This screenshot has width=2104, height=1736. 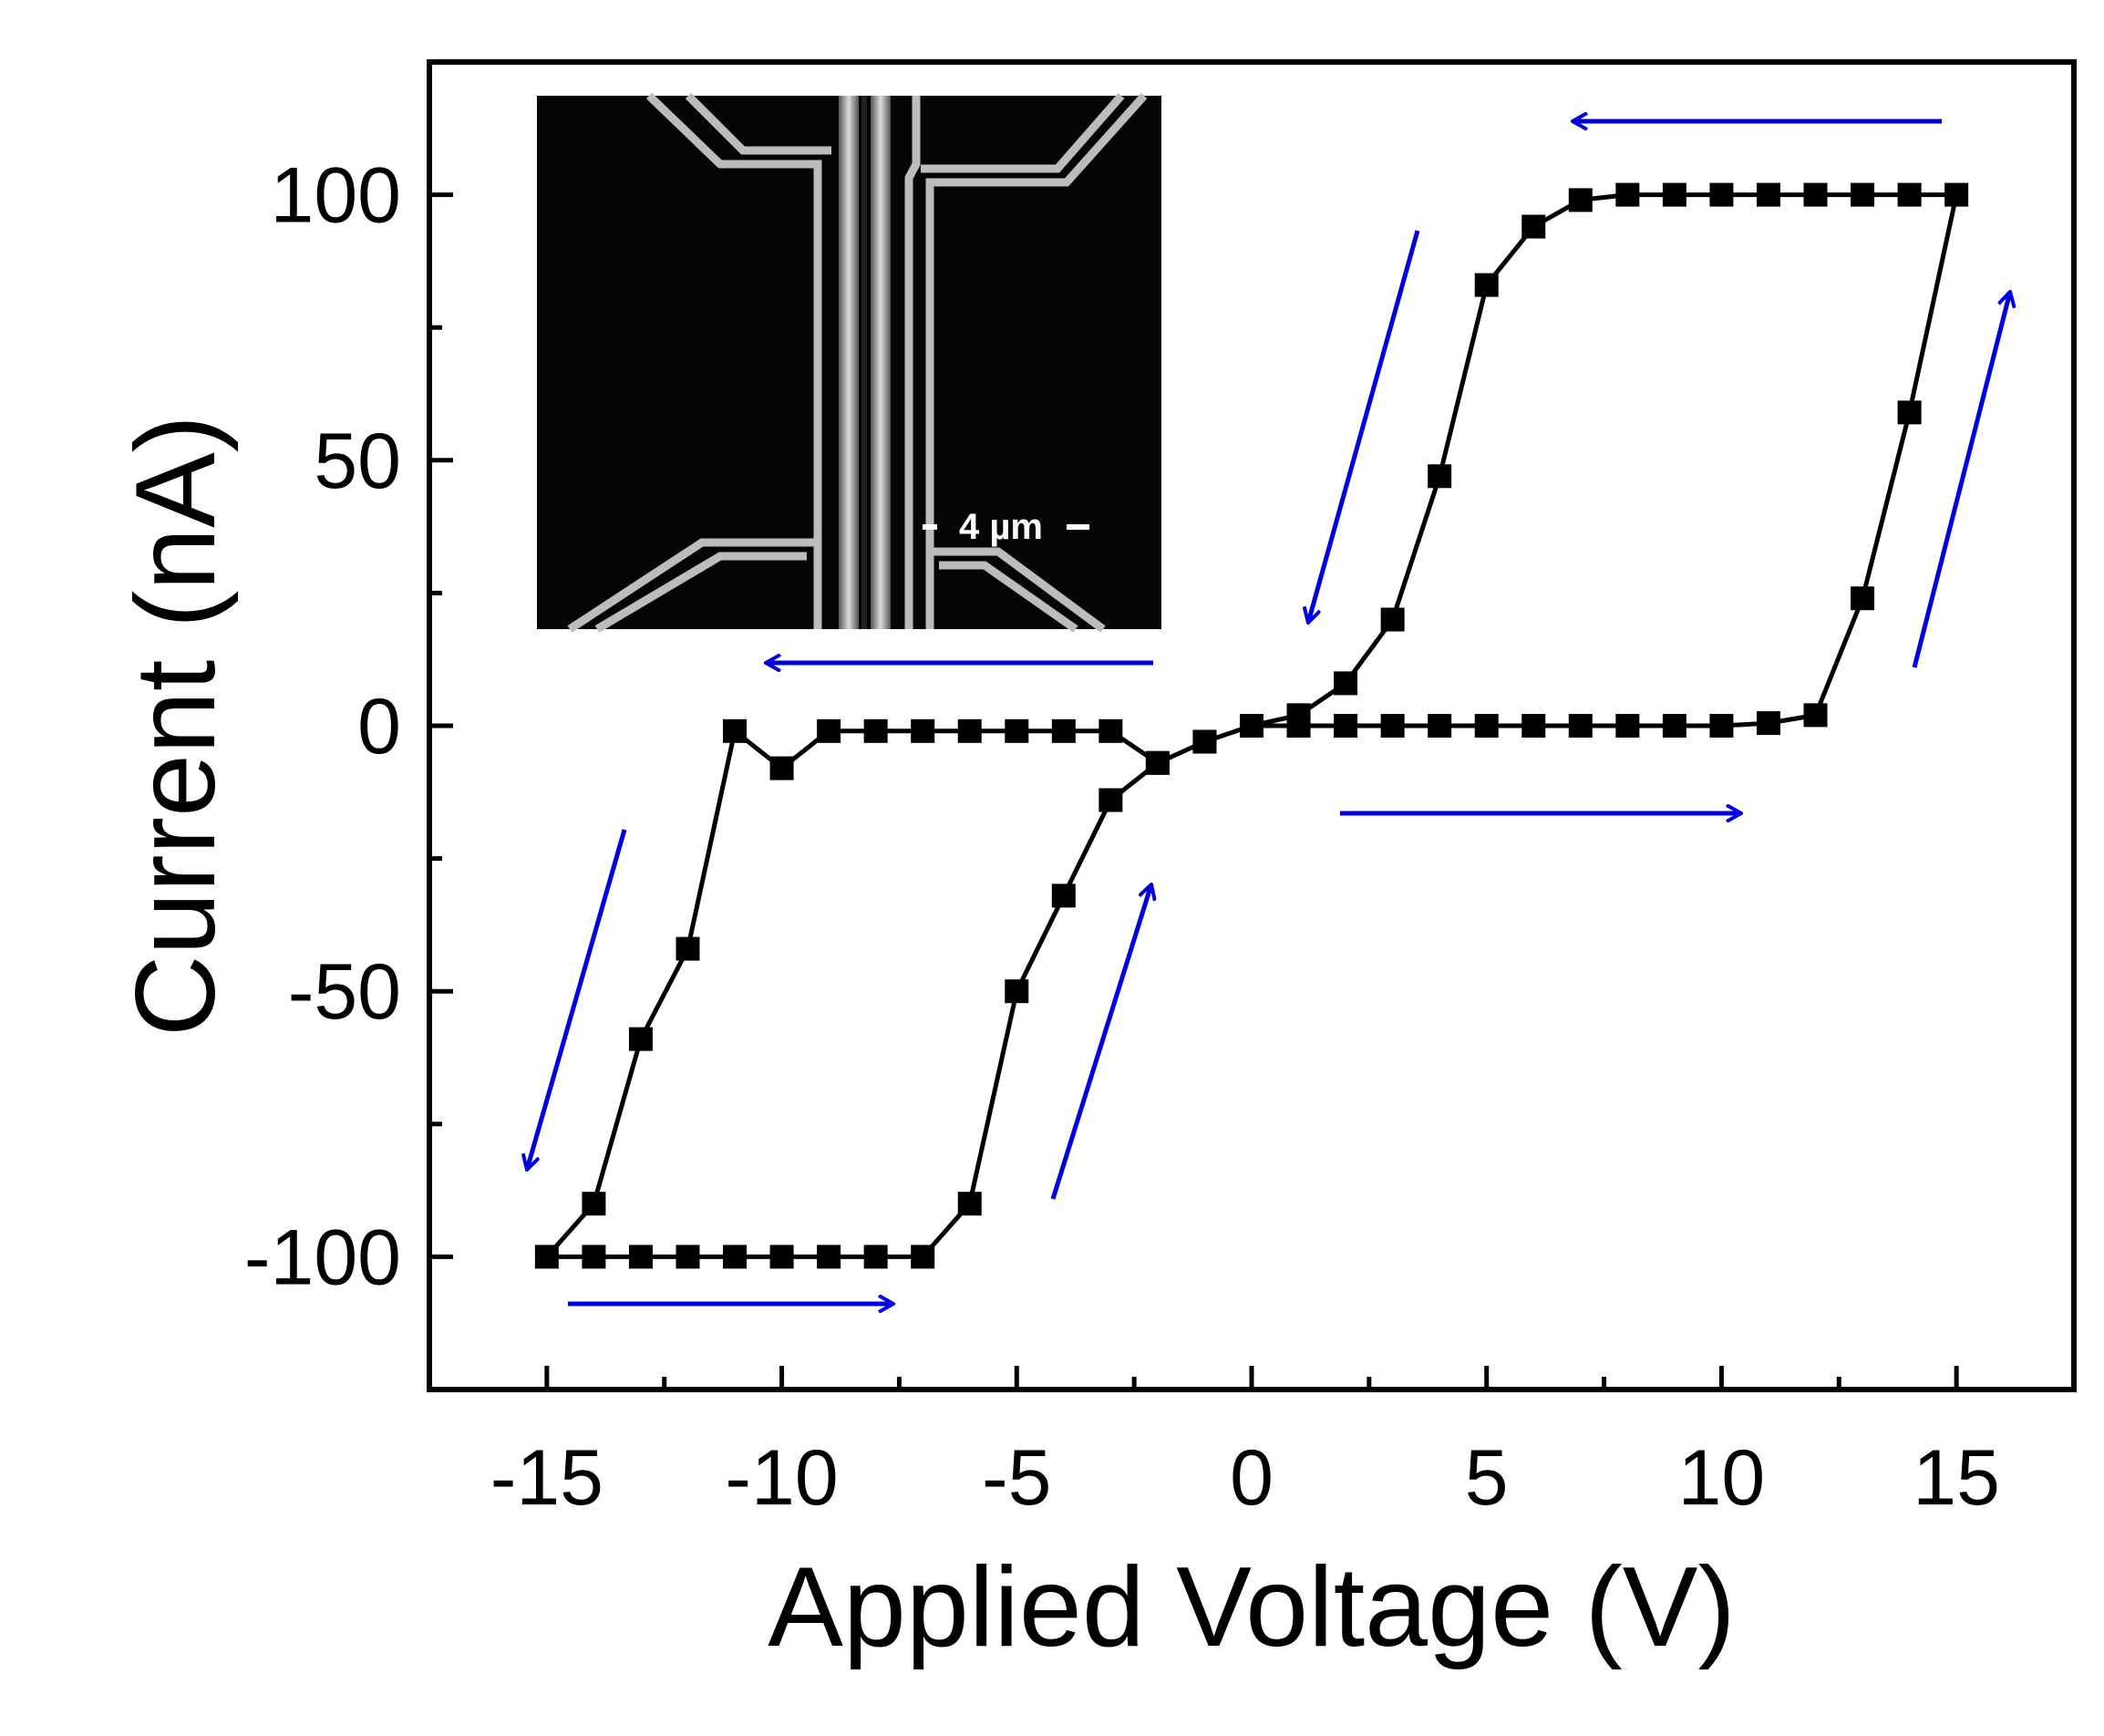 I want to click on arrow-right-up, so click(x=1961, y=480).